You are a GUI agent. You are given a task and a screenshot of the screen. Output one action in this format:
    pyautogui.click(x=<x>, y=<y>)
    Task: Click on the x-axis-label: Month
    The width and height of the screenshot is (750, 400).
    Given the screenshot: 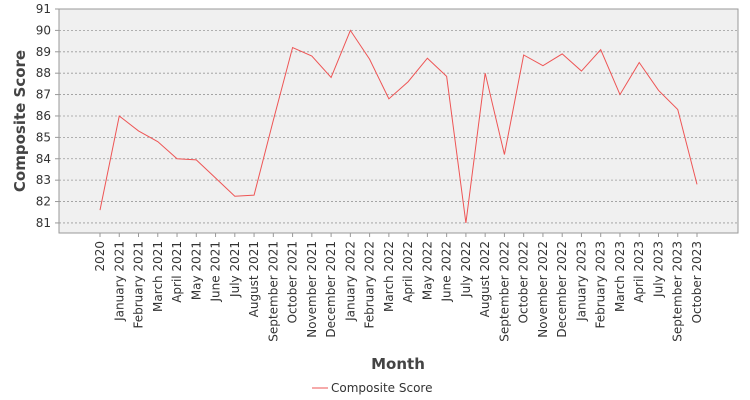 What is the action you would take?
    pyautogui.click(x=398, y=364)
    